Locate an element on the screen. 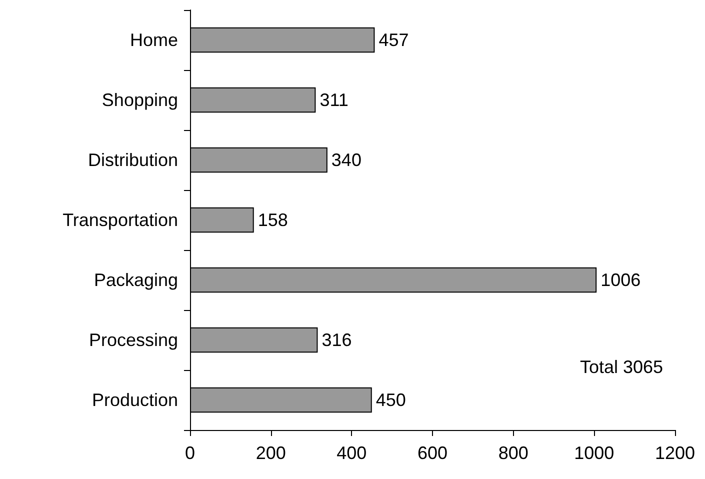  data-label: 1006 is located at coordinates (620, 280).